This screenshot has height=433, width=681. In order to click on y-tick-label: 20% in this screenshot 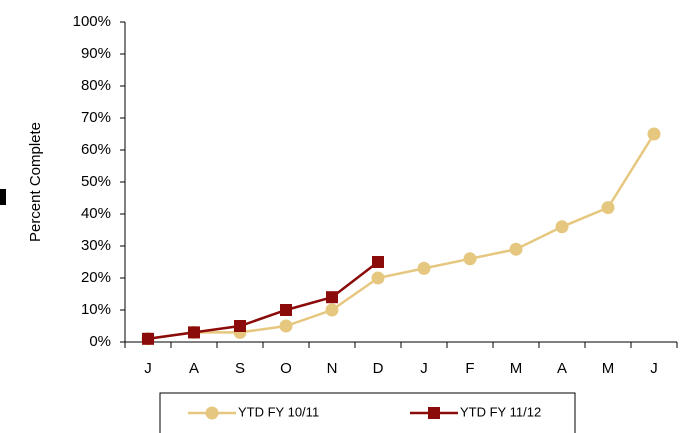, I will do `click(96, 277)`.